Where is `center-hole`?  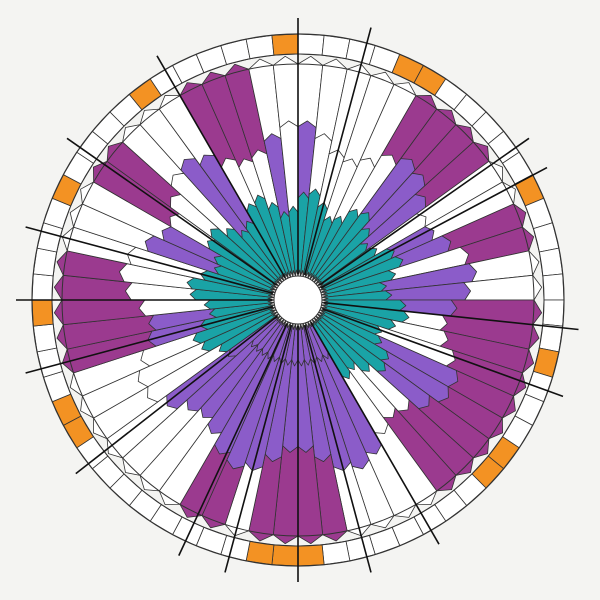
center-hole is located at coordinates (298, 300).